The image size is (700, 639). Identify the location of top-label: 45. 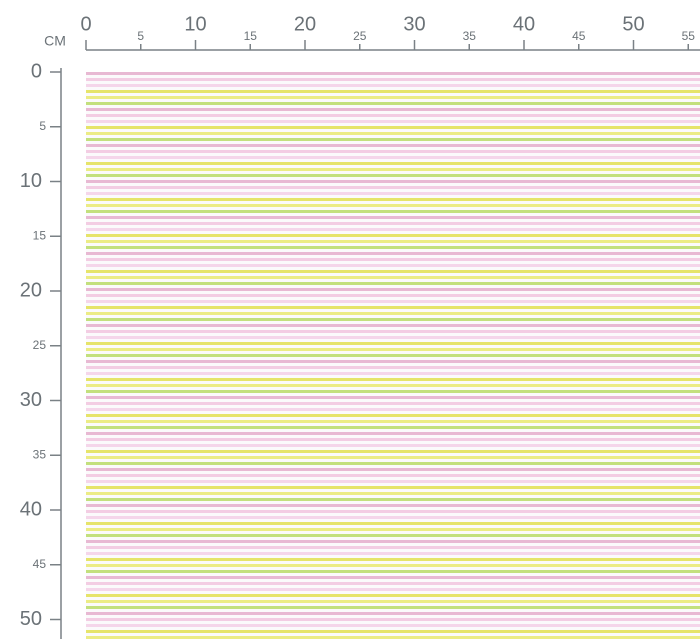
(579, 36).